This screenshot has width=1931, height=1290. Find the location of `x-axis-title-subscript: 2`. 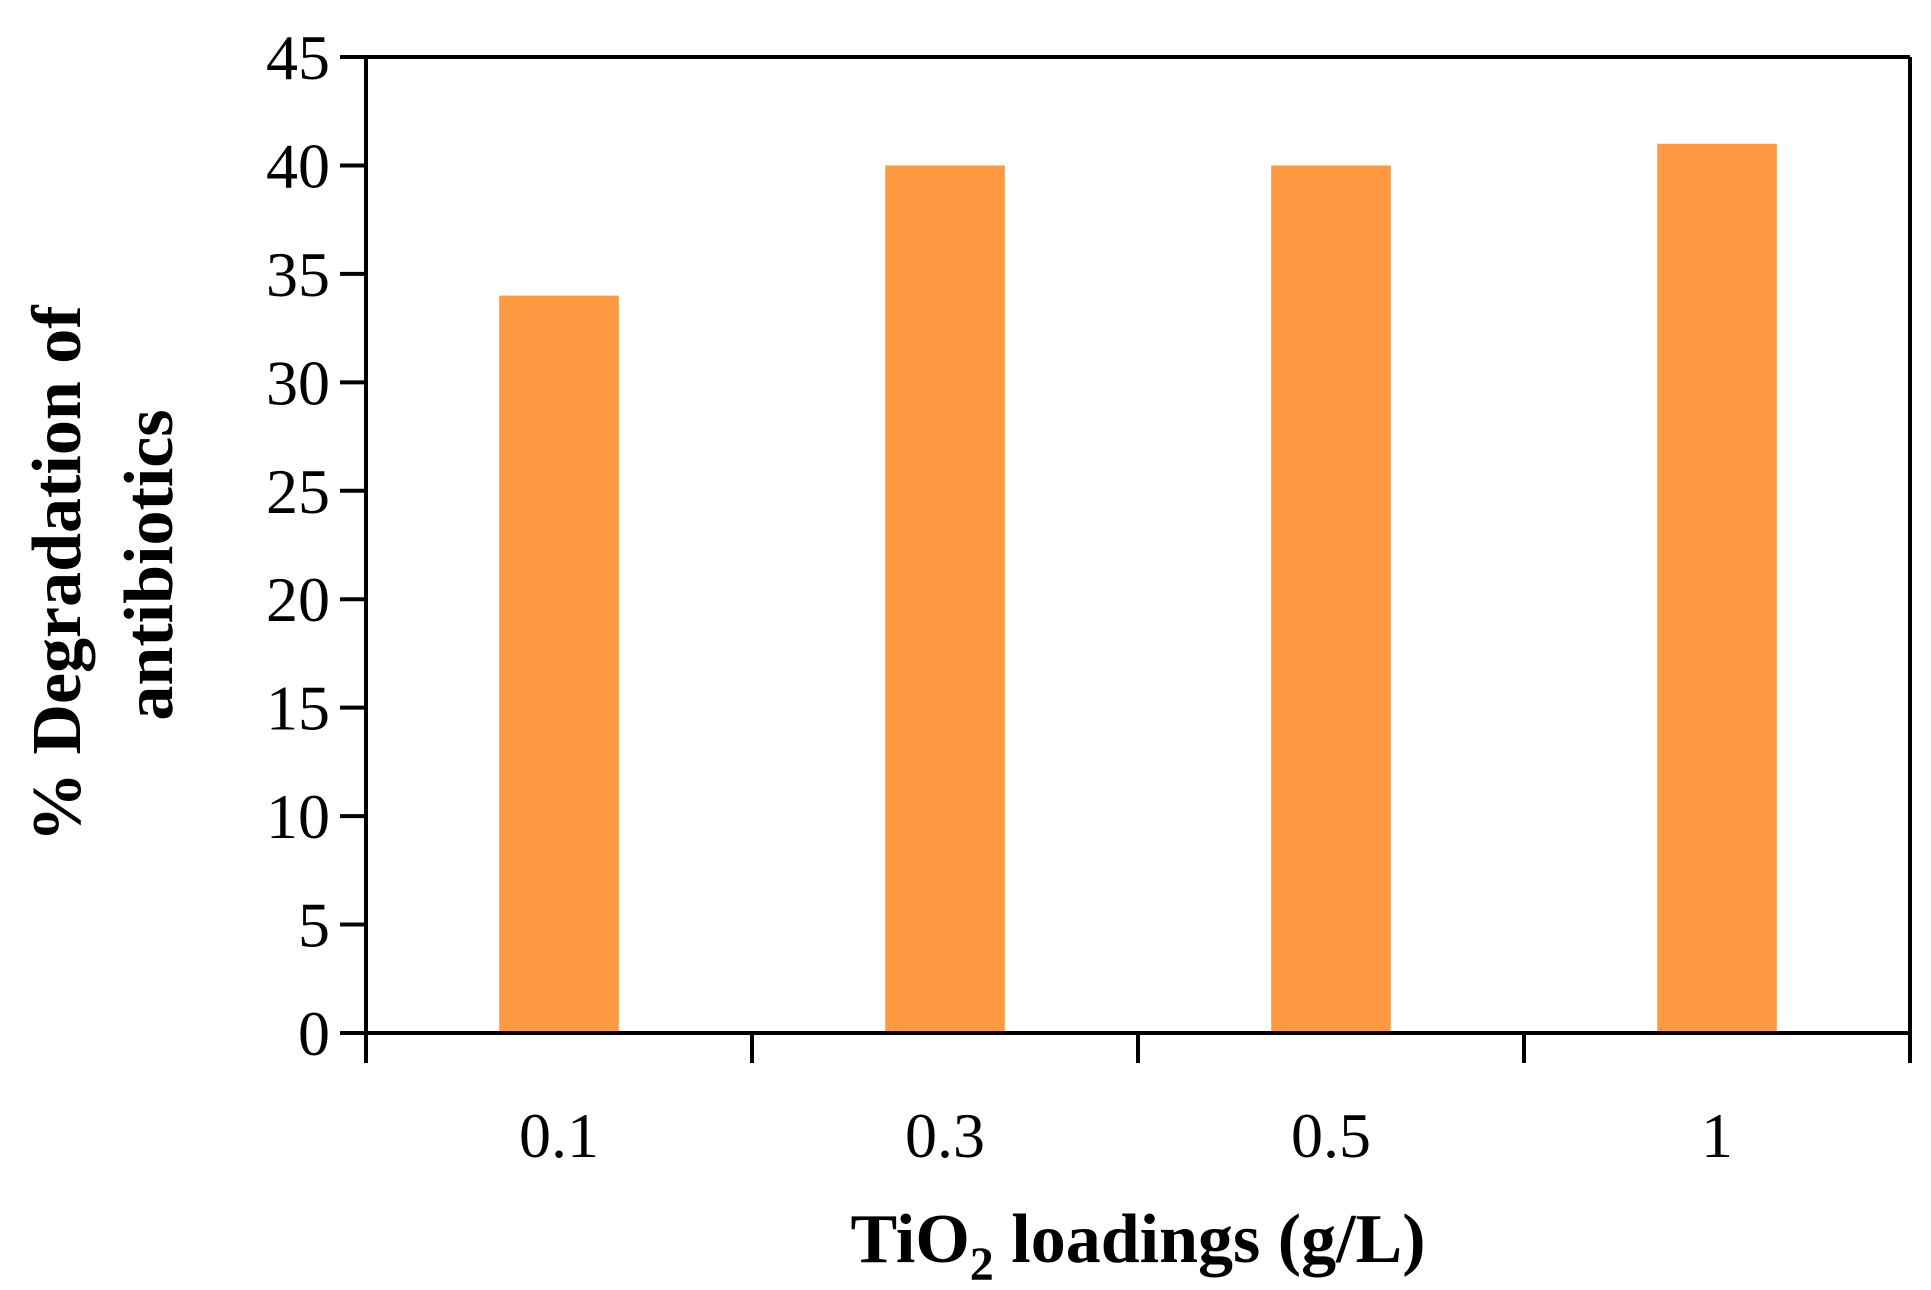

x-axis-title-subscript: 2 is located at coordinates (982, 1264).